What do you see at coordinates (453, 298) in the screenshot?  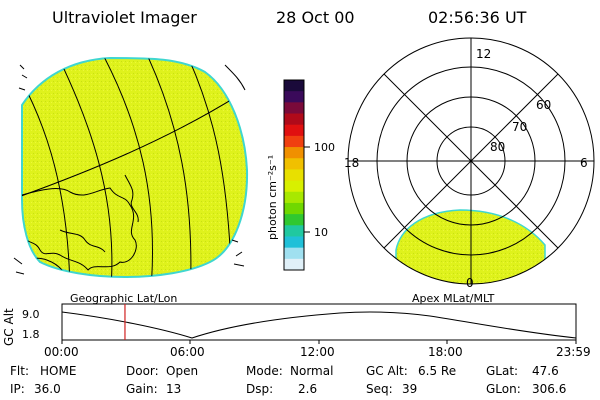 I see `right-panel-caption: Apex MLat/MLT` at bounding box center [453, 298].